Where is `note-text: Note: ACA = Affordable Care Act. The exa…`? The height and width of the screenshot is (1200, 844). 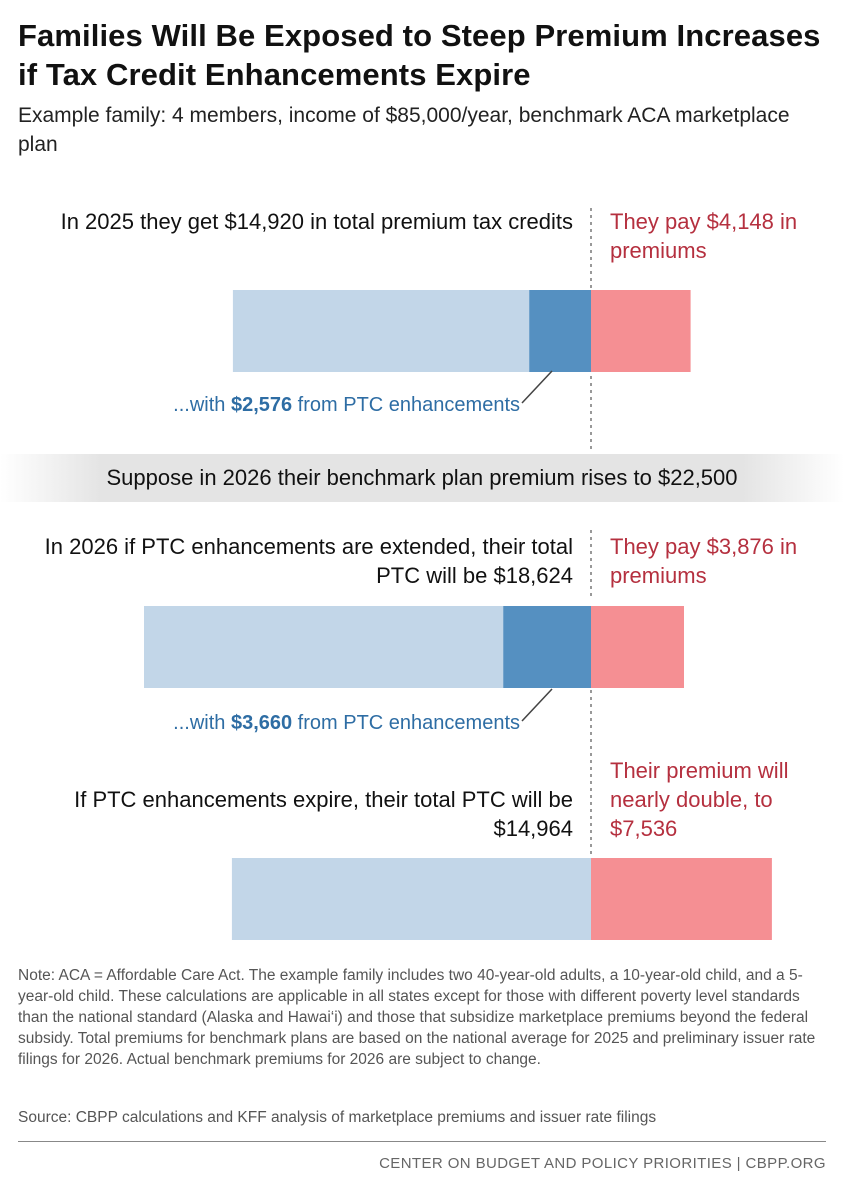 note-text: Note: ACA = Affordable Care Act. The exa… is located at coordinates (417, 1017).